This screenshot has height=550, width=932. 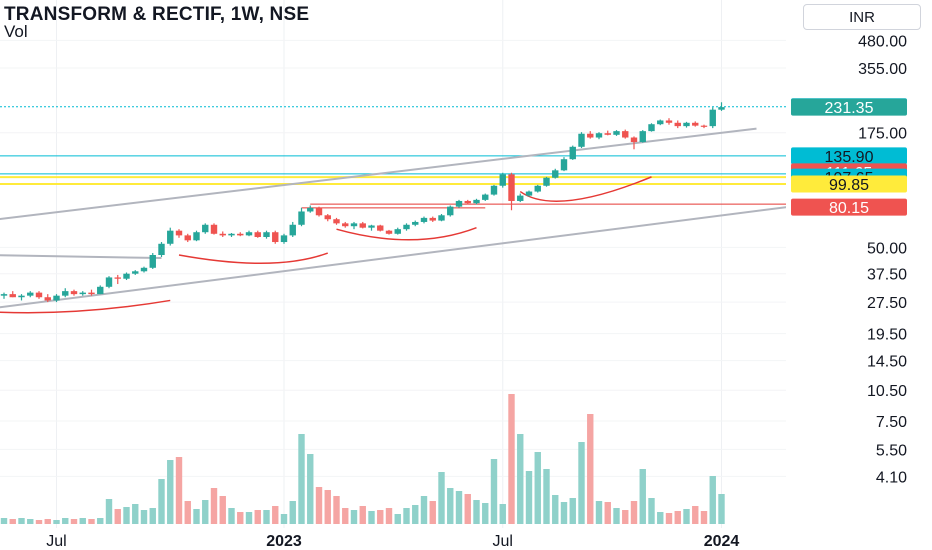 What do you see at coordinates (887, 275) in the screenshot?
I see `y-tick-label: 37.50` at bounding box center [887, 275].